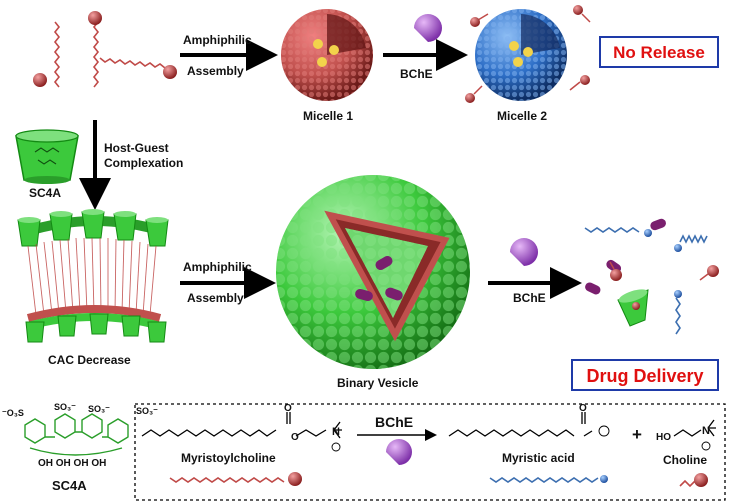  I want to click on carbonyl-o-1: O, so click(288, 408).